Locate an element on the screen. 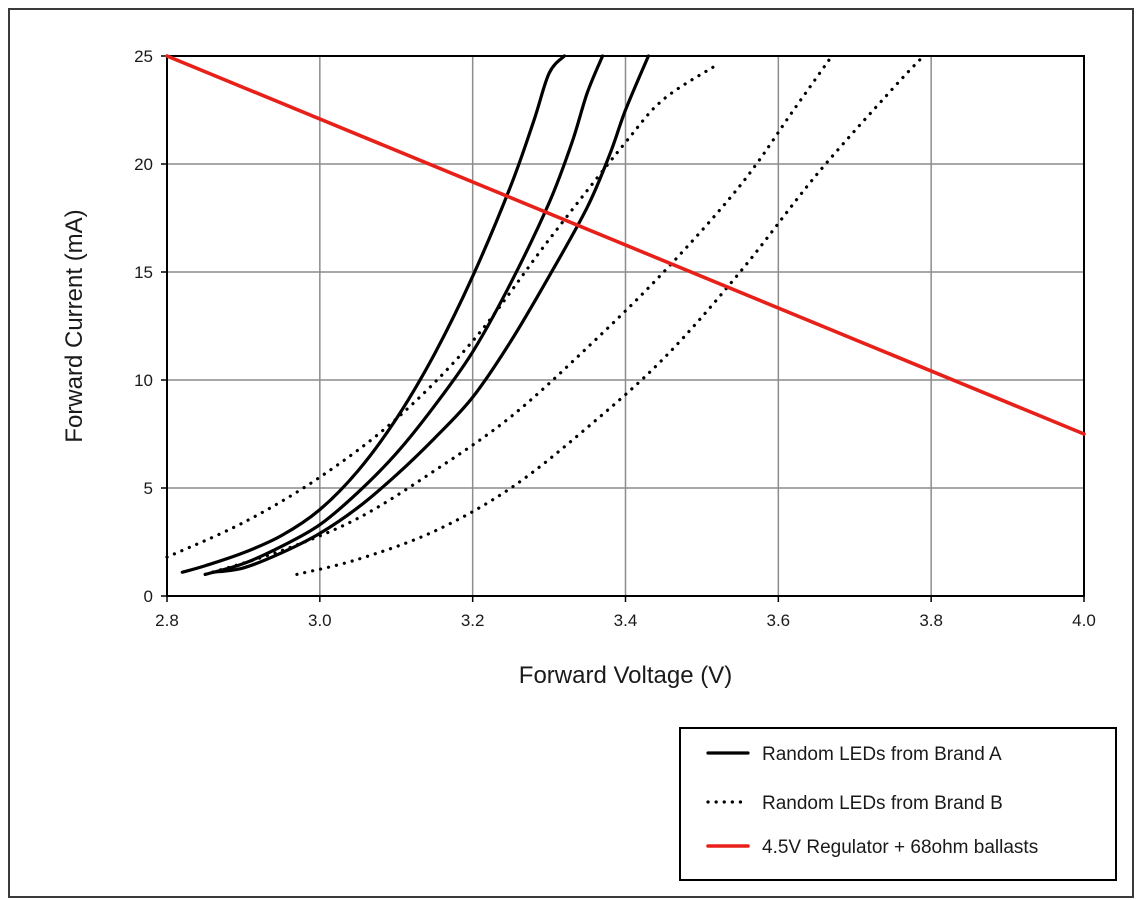  y-tick-label: 15 is located at coordinates (143, 272).